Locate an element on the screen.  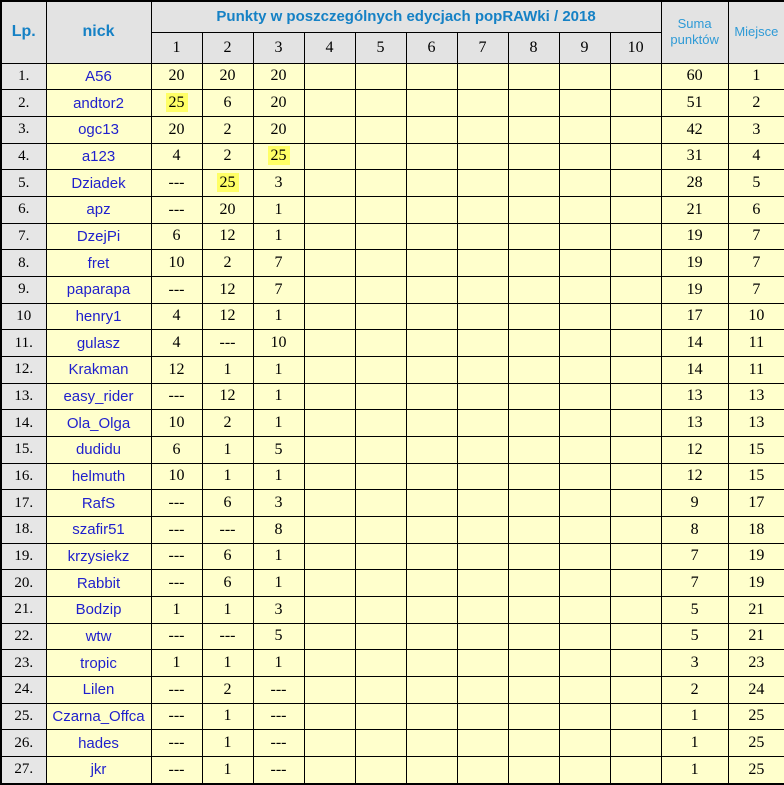
place-cell: 24 is located at coordinates (755, 689).